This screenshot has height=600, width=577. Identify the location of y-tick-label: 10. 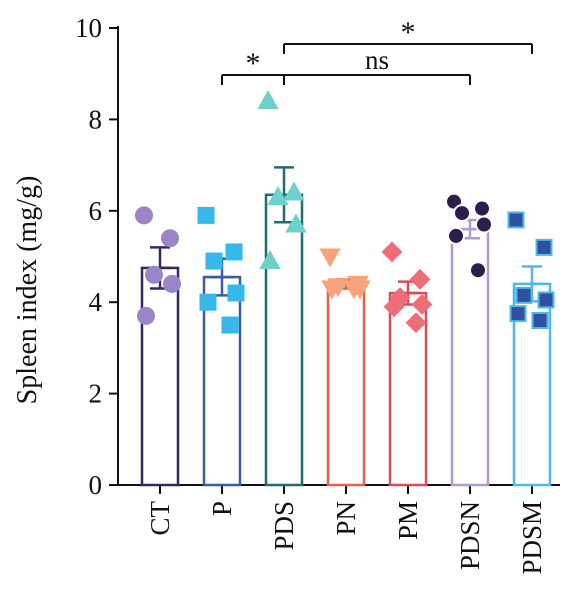
(88, 28).